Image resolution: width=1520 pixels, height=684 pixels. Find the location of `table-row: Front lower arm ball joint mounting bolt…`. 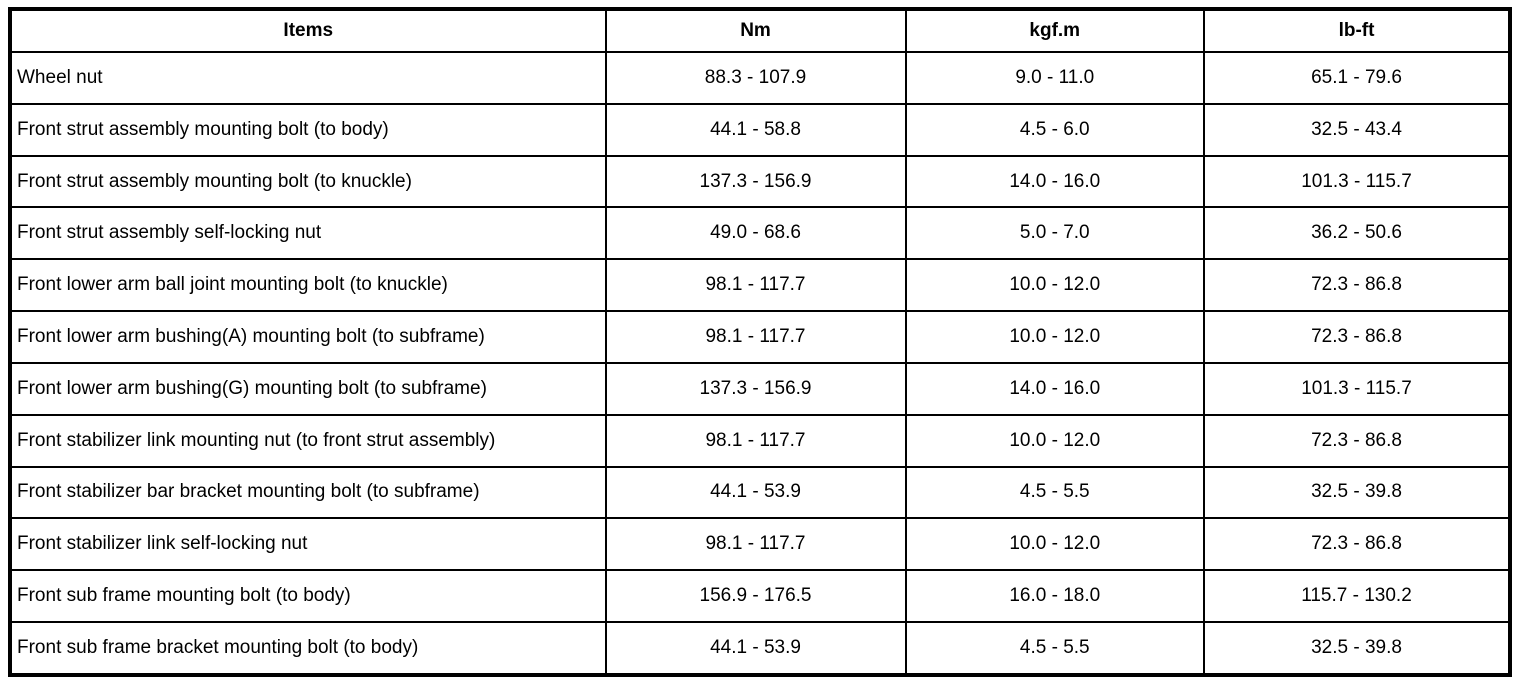

table-row: Front lower arm ball joint mounting bolt… is located at coordinates (760, 285).